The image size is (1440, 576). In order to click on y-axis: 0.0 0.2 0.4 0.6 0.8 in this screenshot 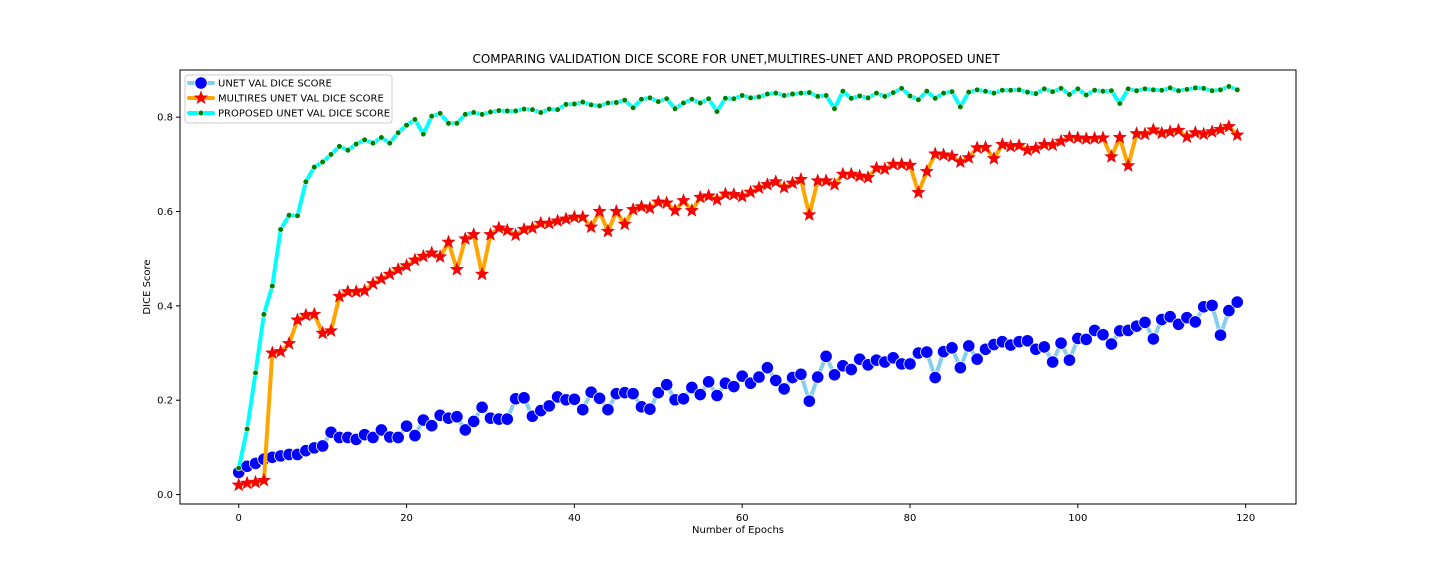, I will do `click(168, 307)`.